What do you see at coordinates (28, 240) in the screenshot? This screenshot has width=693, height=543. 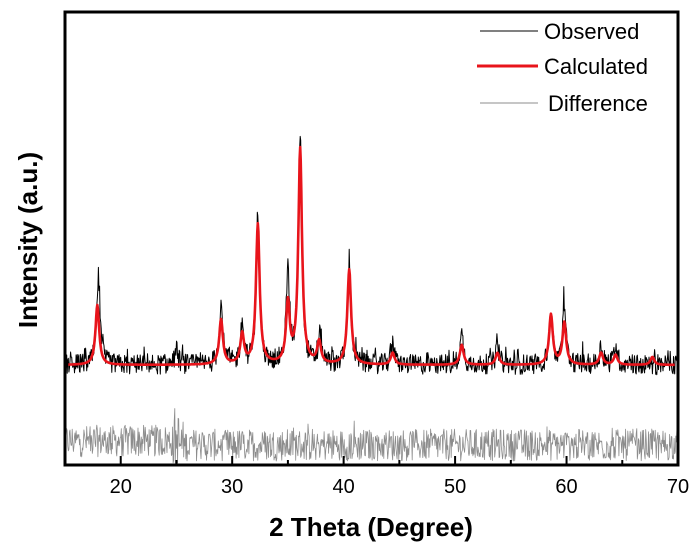 I see `y-axis-title: Intensity (a.u.)` at bounding box center [28, 240].